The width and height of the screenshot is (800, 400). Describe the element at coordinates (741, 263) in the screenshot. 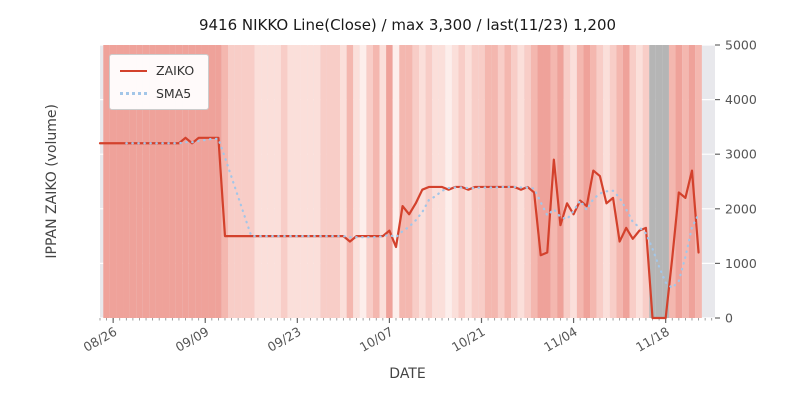

I see `svg-text: 1000` at that location.